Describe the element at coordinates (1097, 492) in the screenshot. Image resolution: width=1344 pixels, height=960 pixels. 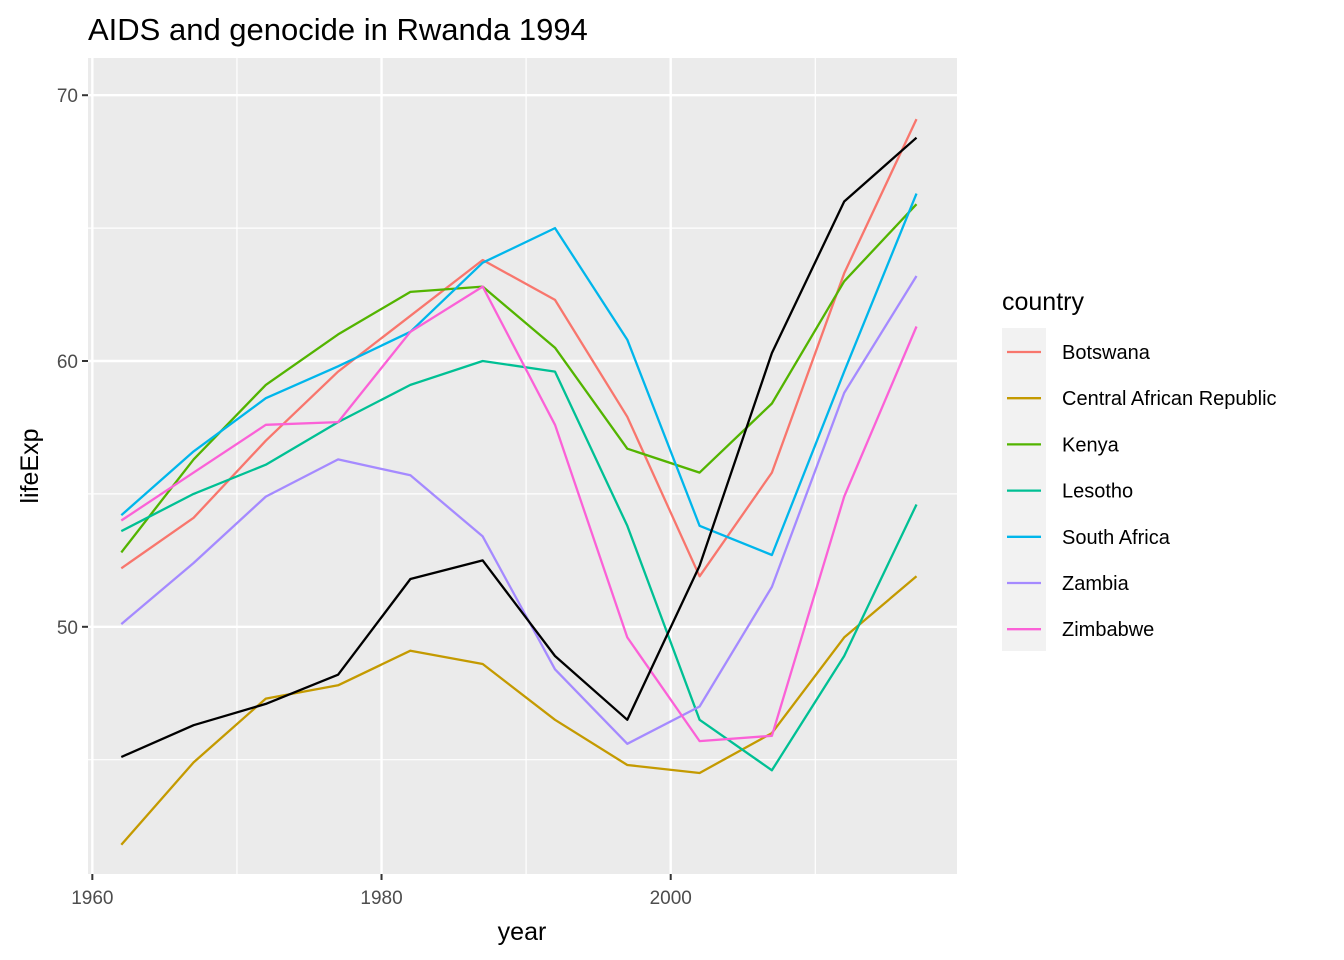
I see `legend-label: Lesotho` at that location.